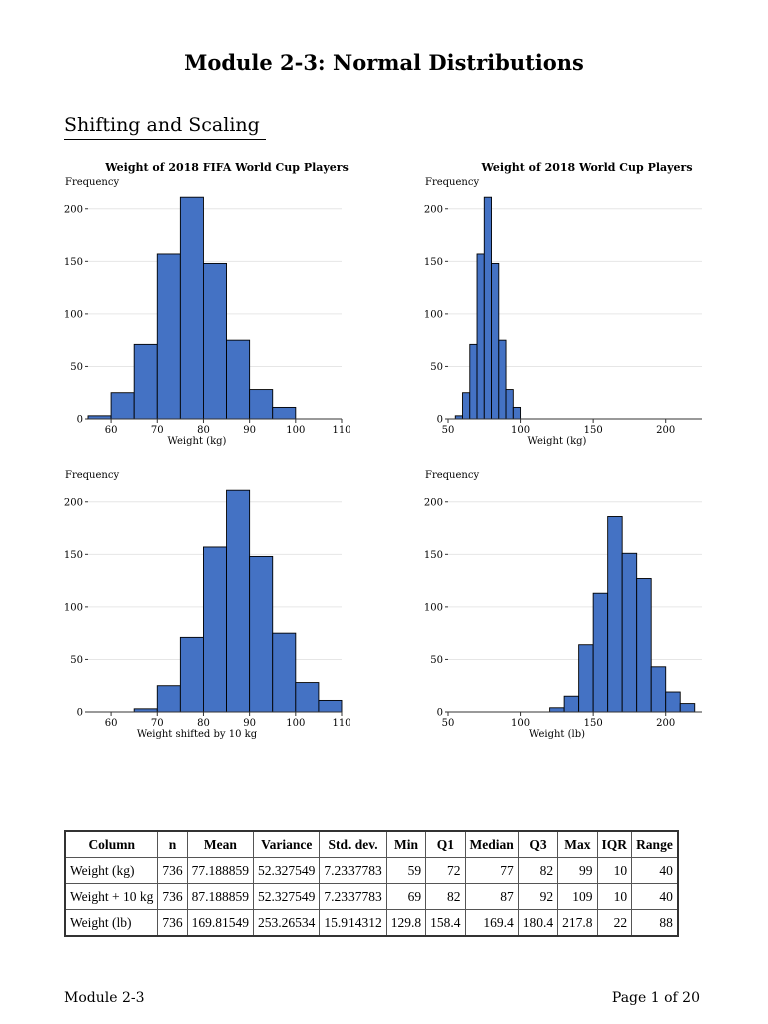 This screenshot has width=768, height=1024. Describe the element at coordinates (157, 430) in the screenshot. I see `x-tick-label: 70` at that location.